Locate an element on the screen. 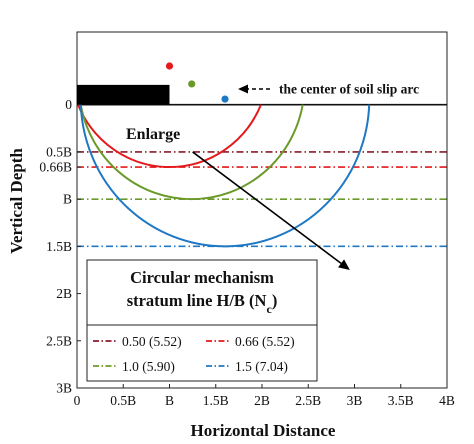 The width and height of the screenshot is (474, 444). legend-title-line2: stratum line H/B (Nc) is located at coordinates (202, 303).